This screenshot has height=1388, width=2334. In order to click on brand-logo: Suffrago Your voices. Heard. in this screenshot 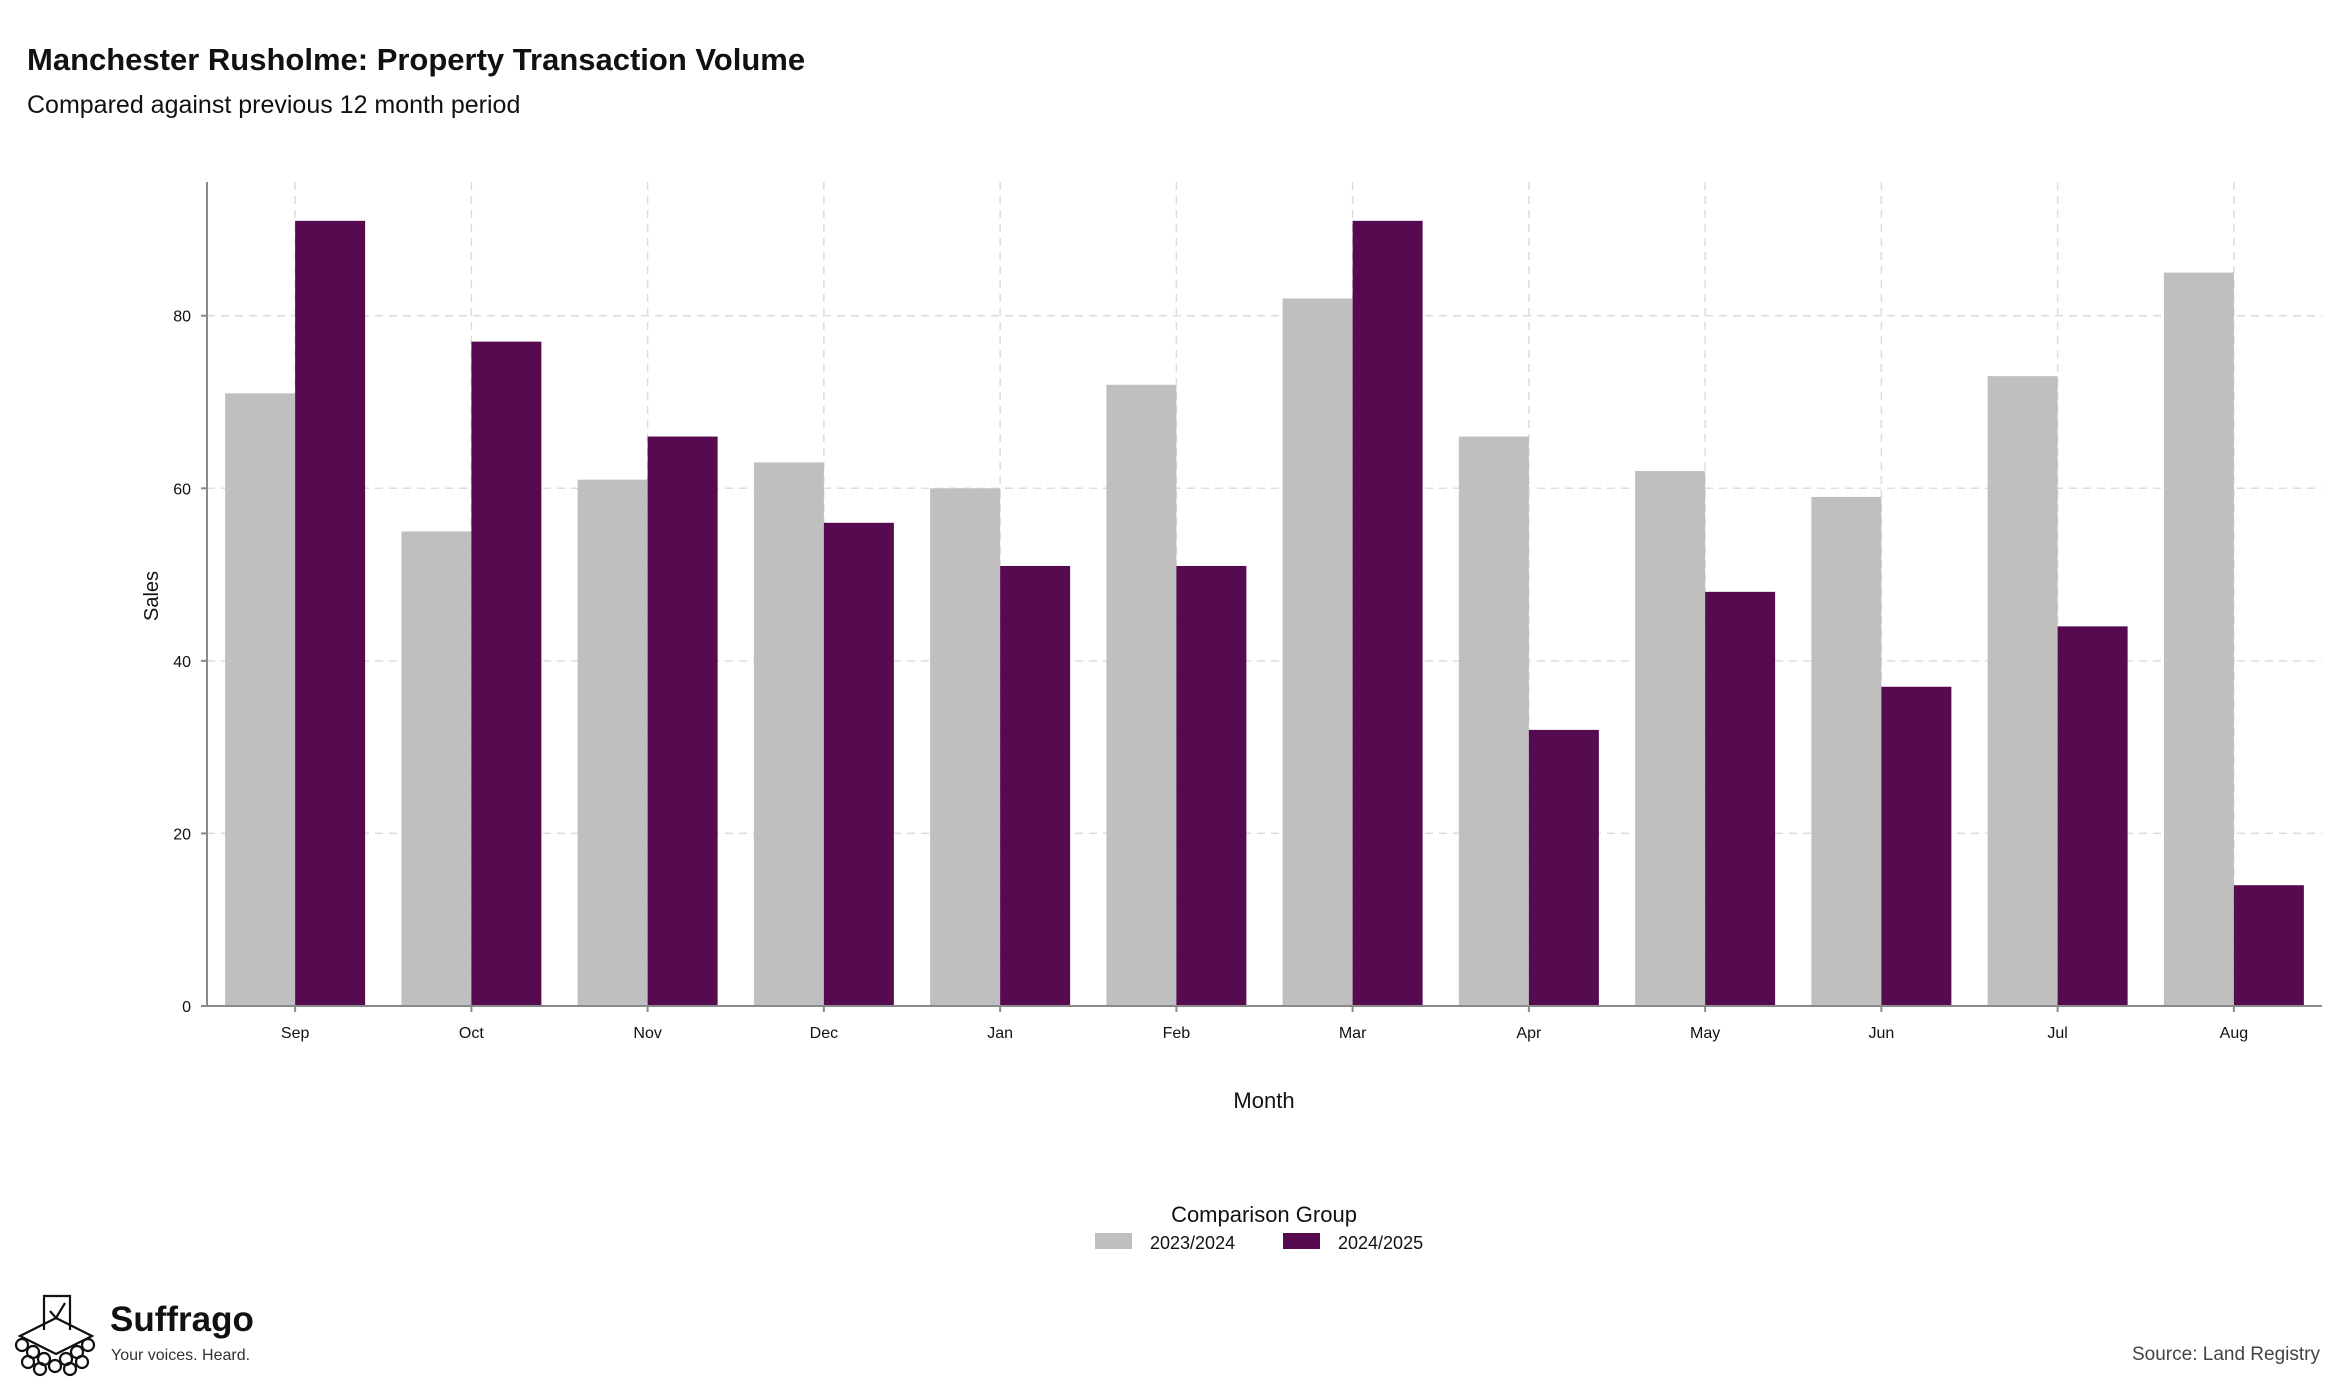, I will do `click(134, 1335)`.